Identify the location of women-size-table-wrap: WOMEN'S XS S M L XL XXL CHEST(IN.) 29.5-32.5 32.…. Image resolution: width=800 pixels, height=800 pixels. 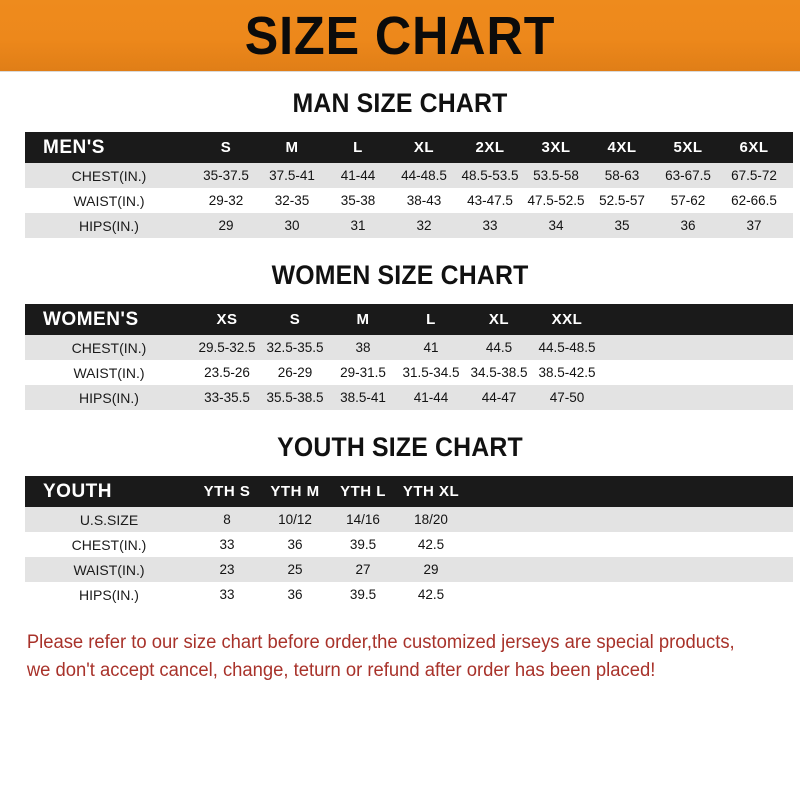
(409, 357).